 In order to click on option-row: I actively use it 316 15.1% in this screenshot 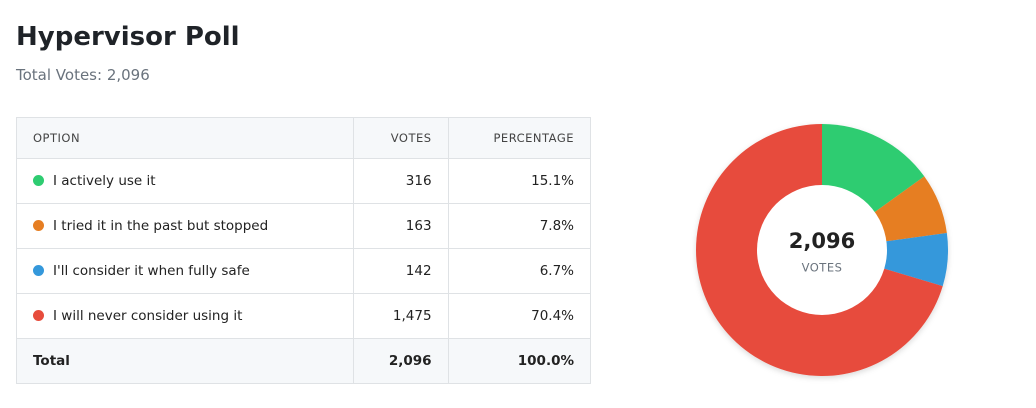, I will do `click(304, 181)`.